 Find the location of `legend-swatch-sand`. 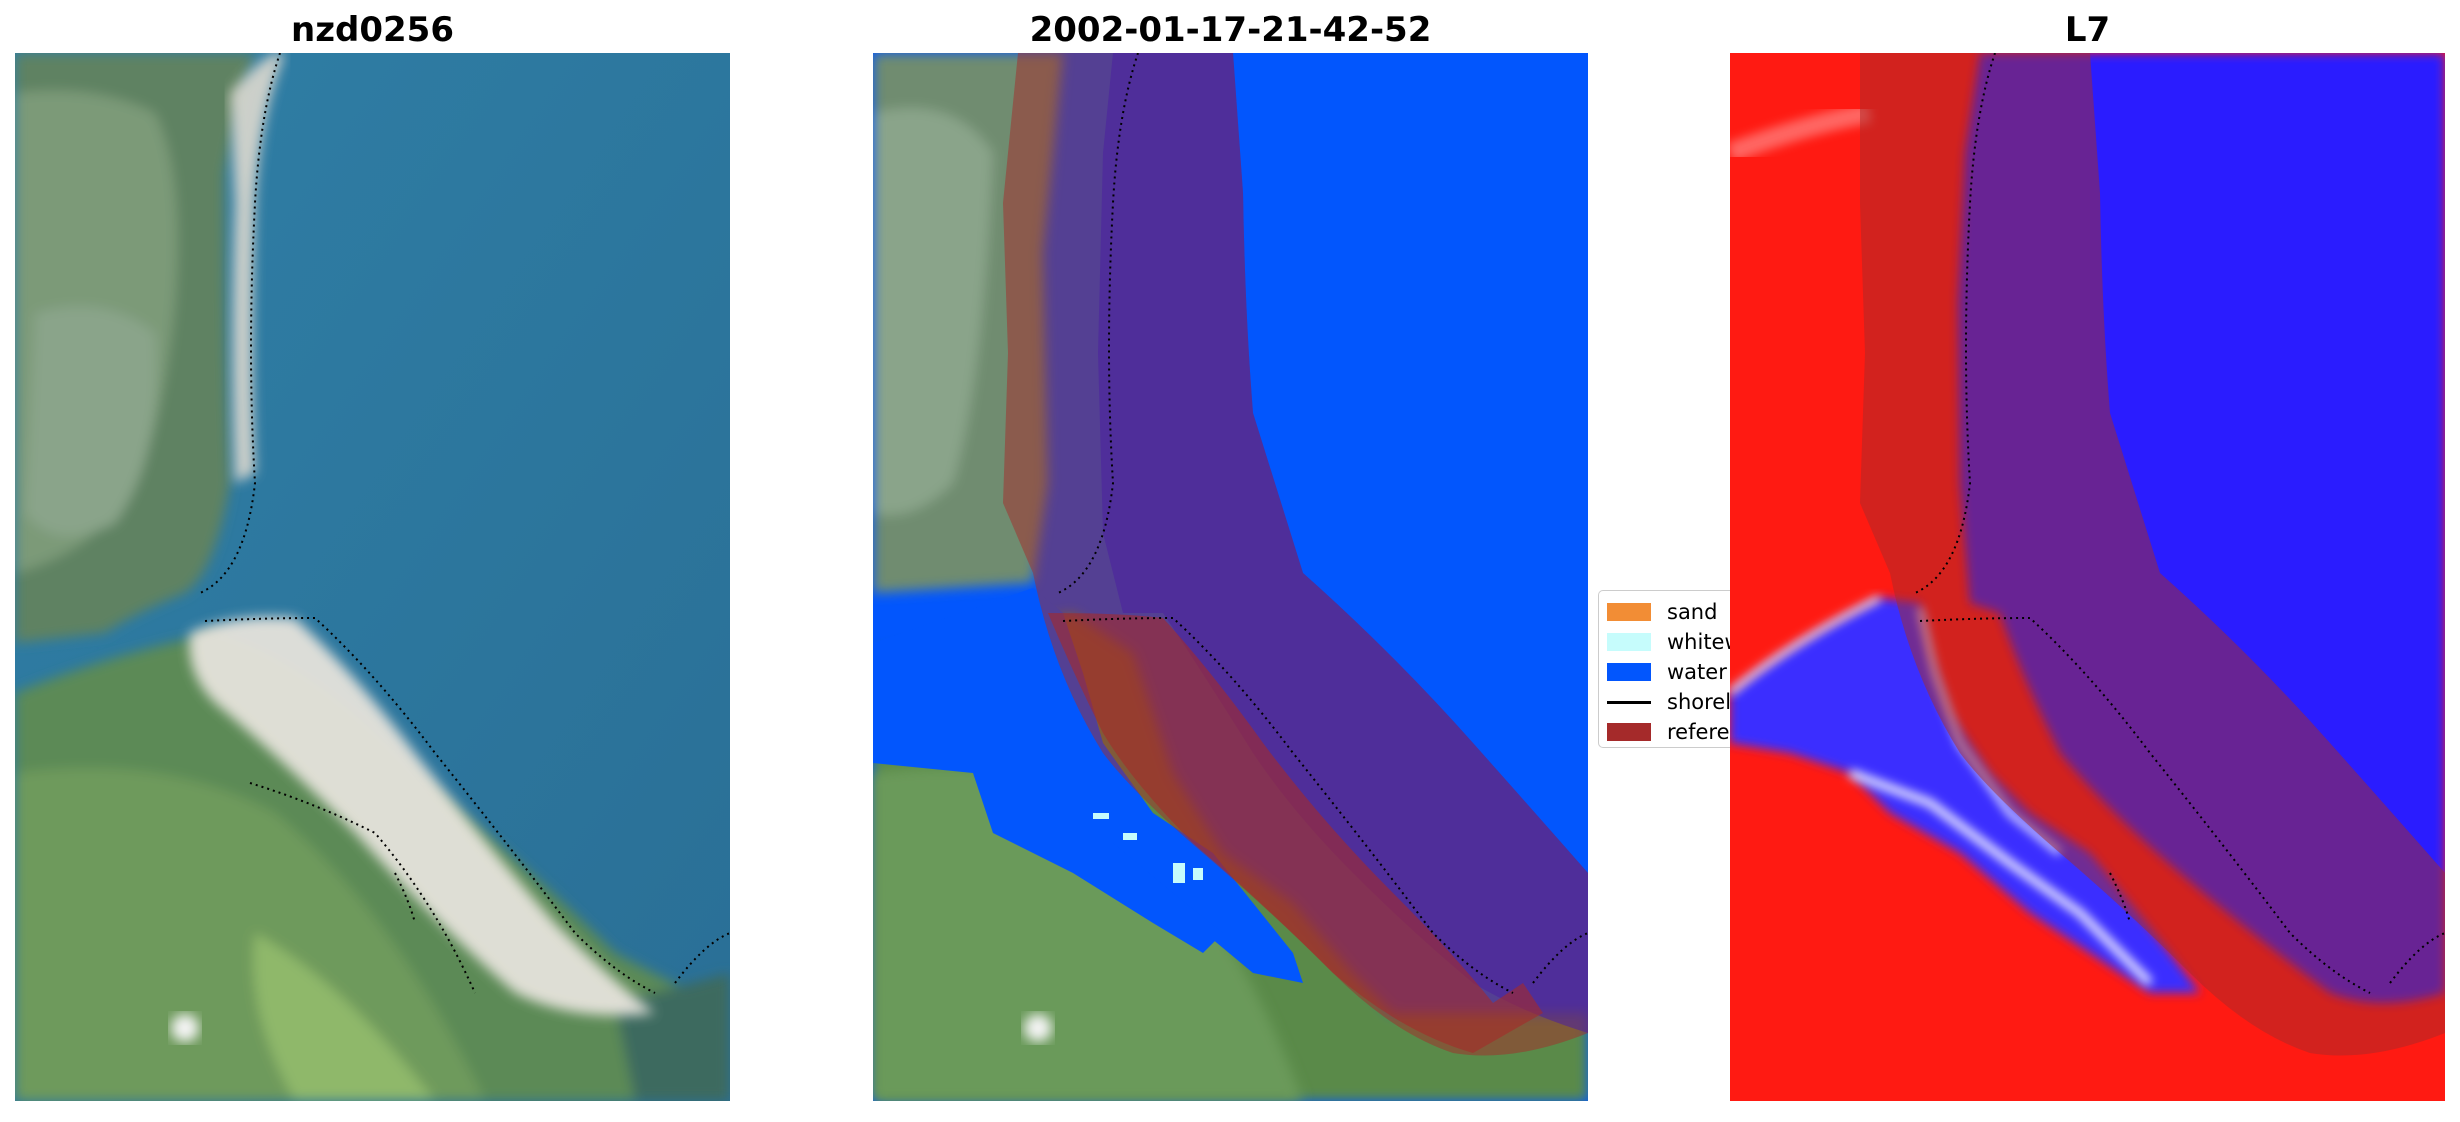

legend-swatch-sand is located at coordinates (1629, 612).